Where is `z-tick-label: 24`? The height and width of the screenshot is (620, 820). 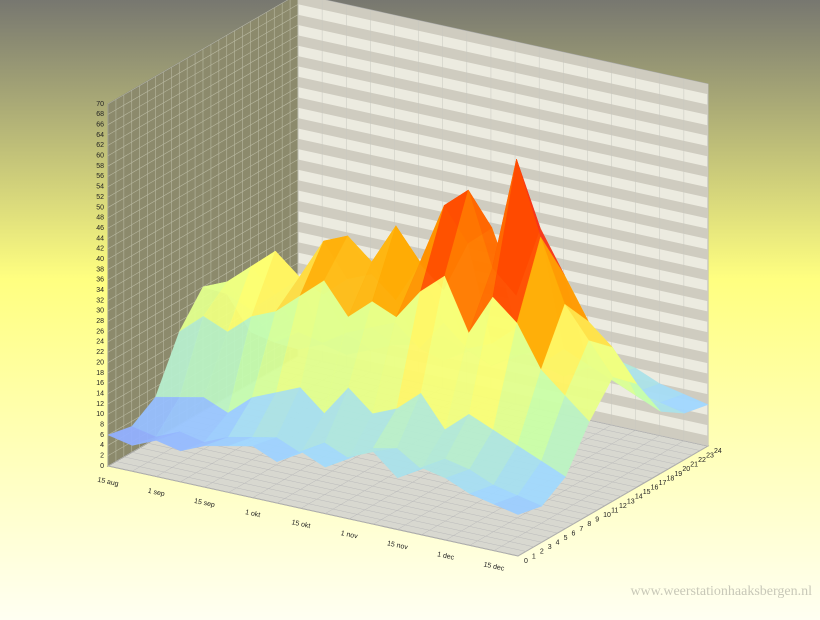 z-tick-label: 24 is located at coordinates (718, 451).